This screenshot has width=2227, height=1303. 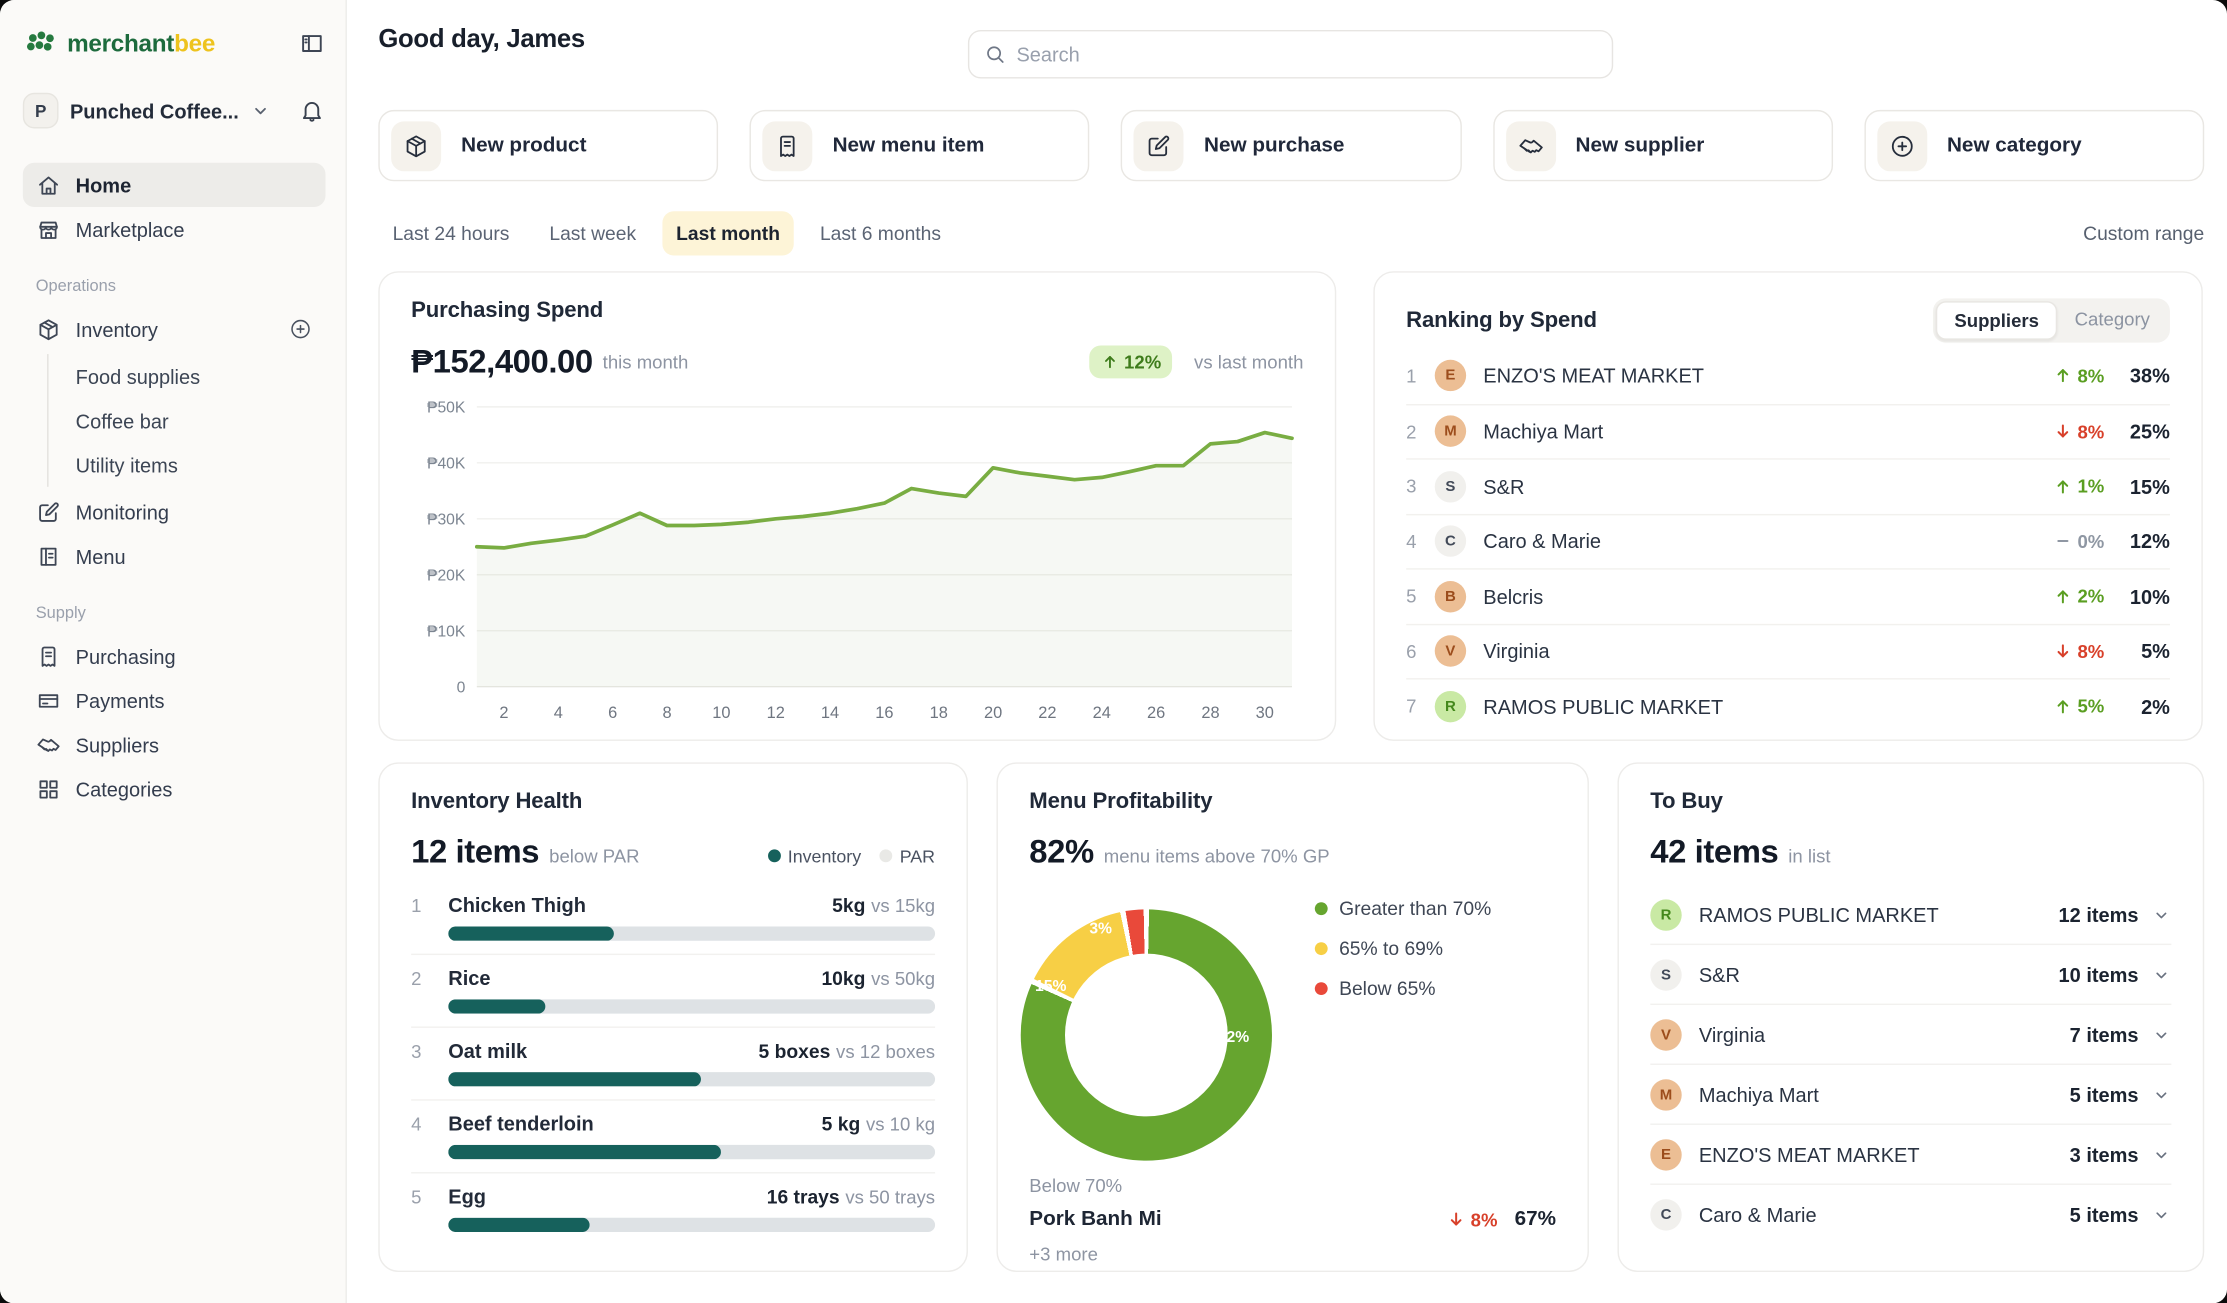 I want to click on time-filter-last-week: Last week, so click(x=593, y=233).